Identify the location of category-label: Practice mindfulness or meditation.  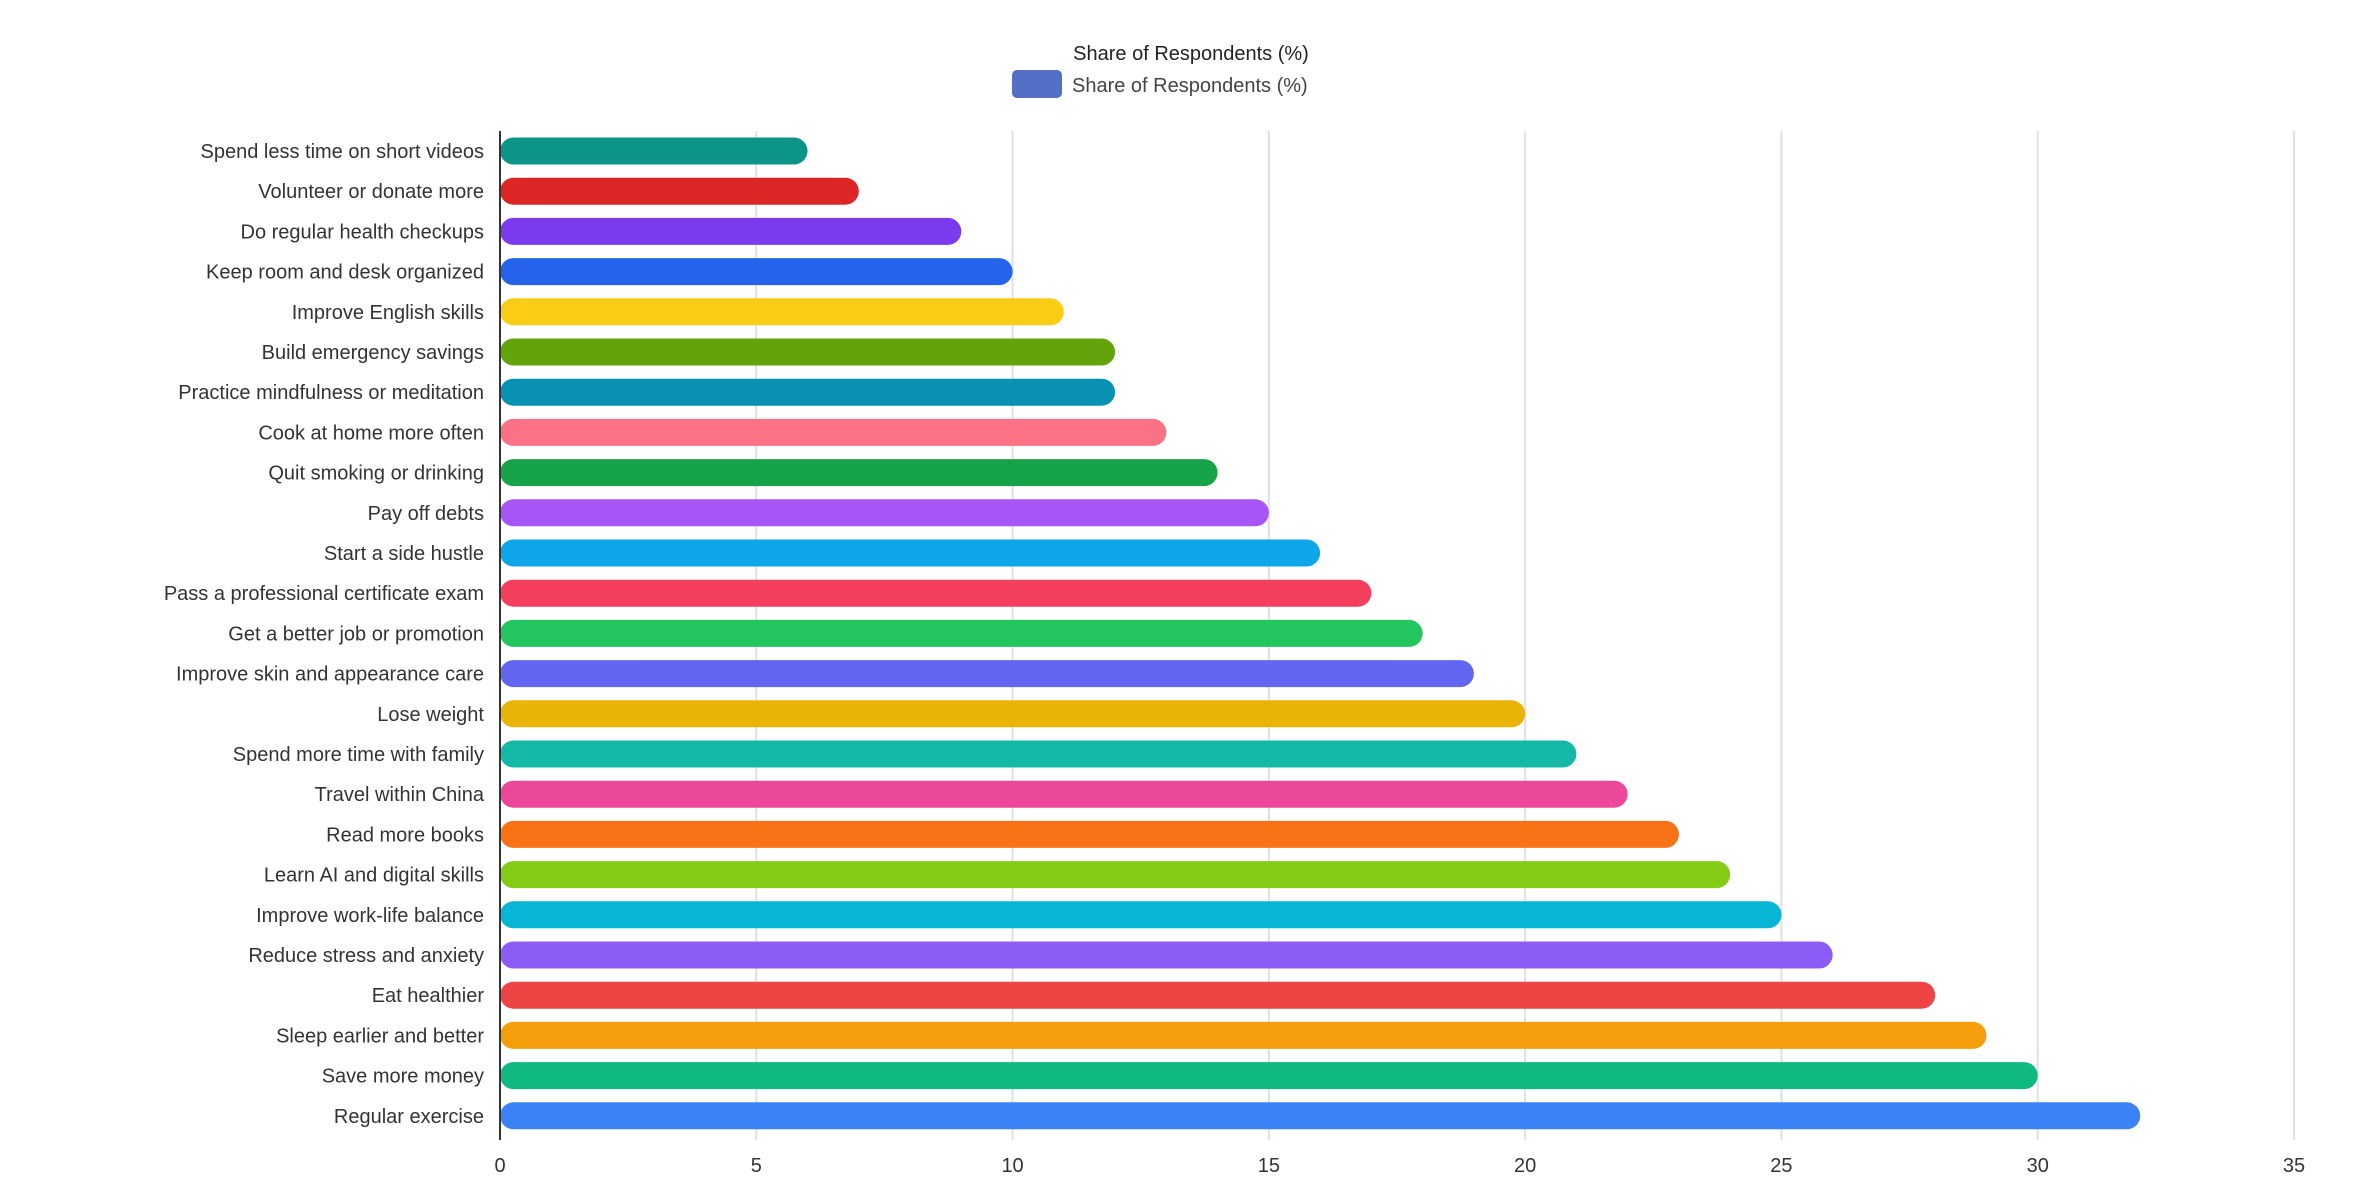
(331, 393).